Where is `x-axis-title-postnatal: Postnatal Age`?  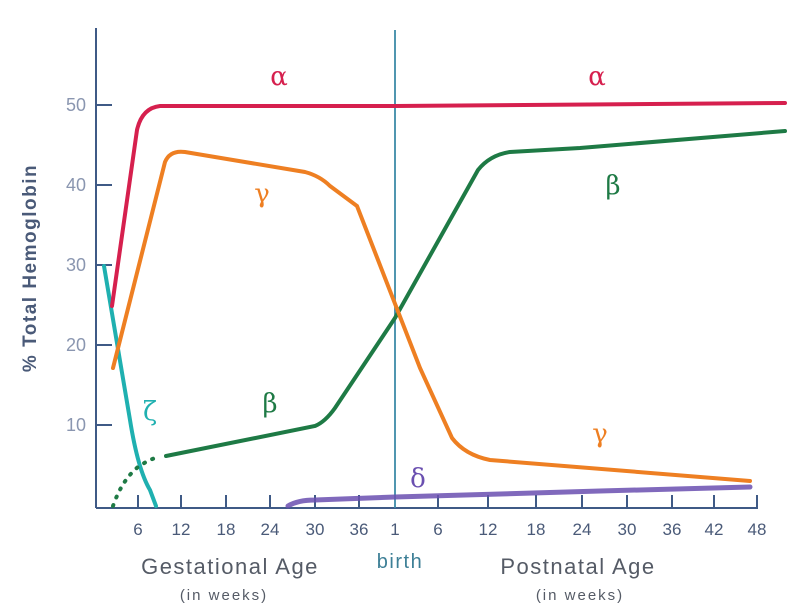
x-axis-title-postnatal: Postnatal Age is located at coordinates (577, 566).